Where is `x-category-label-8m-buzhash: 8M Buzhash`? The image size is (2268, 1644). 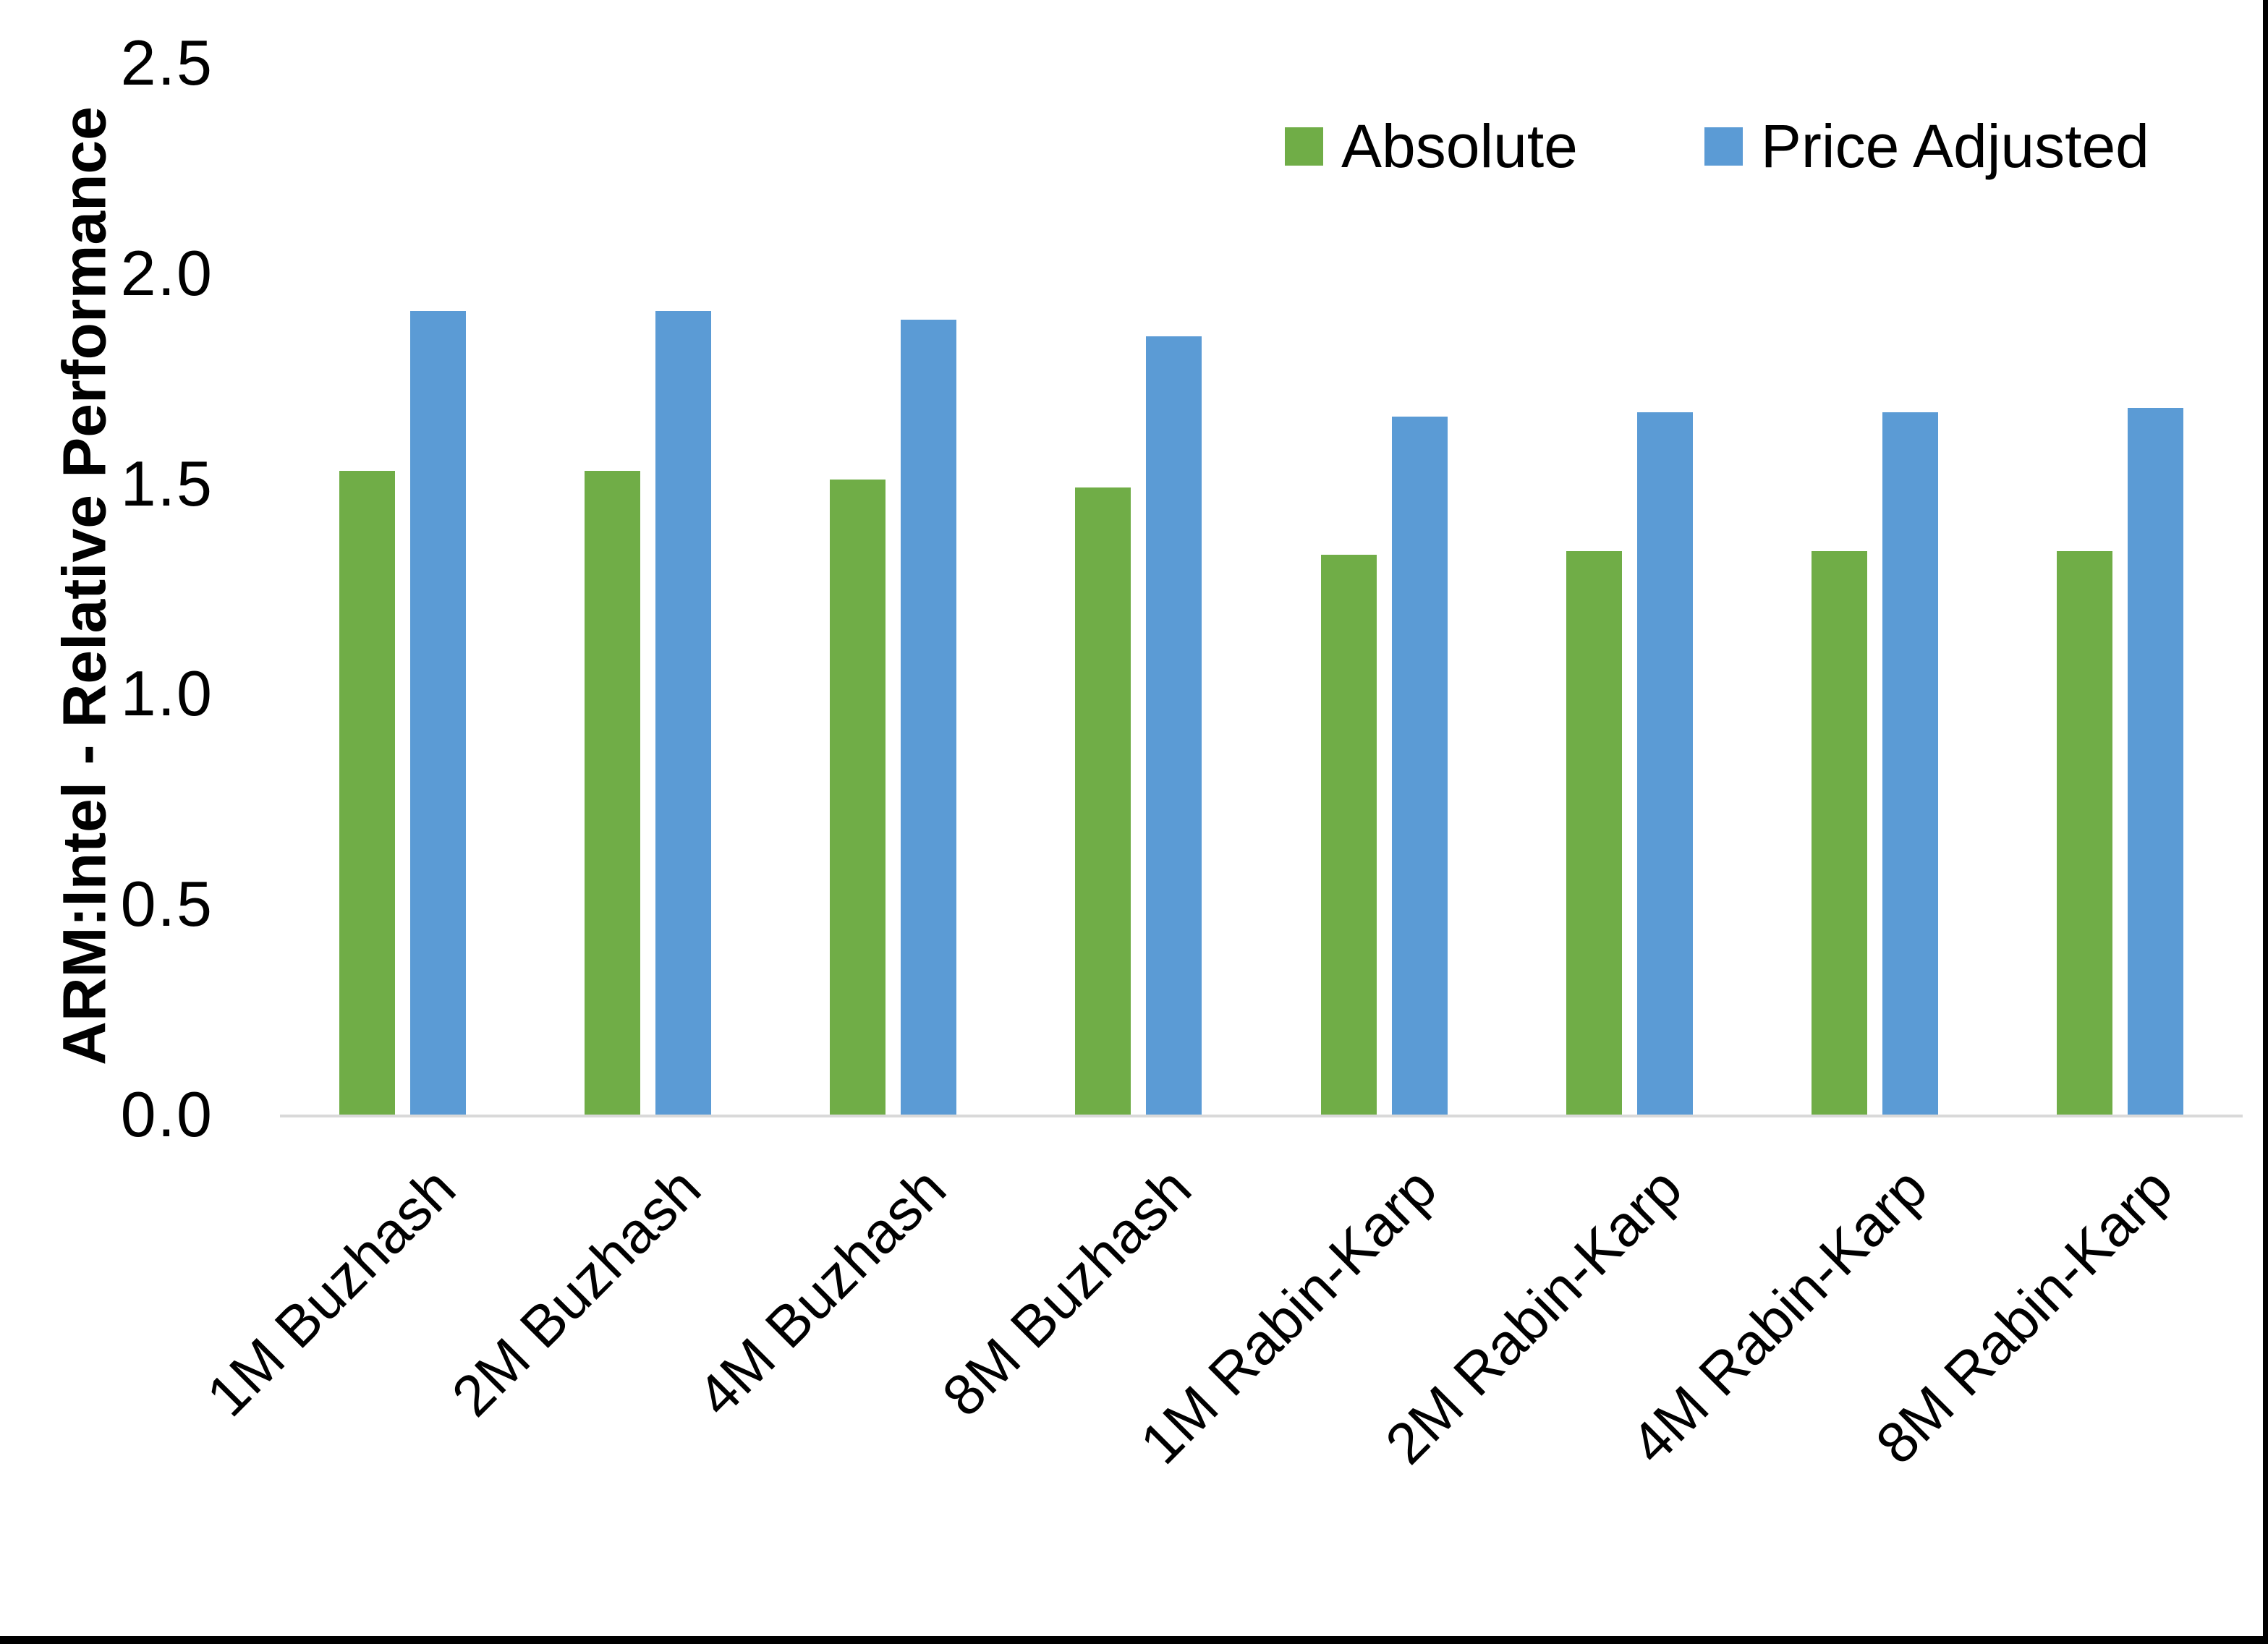 x-category-label-8m-buzhash: 8M Buzhash is located at coordinates (1067, 1291).